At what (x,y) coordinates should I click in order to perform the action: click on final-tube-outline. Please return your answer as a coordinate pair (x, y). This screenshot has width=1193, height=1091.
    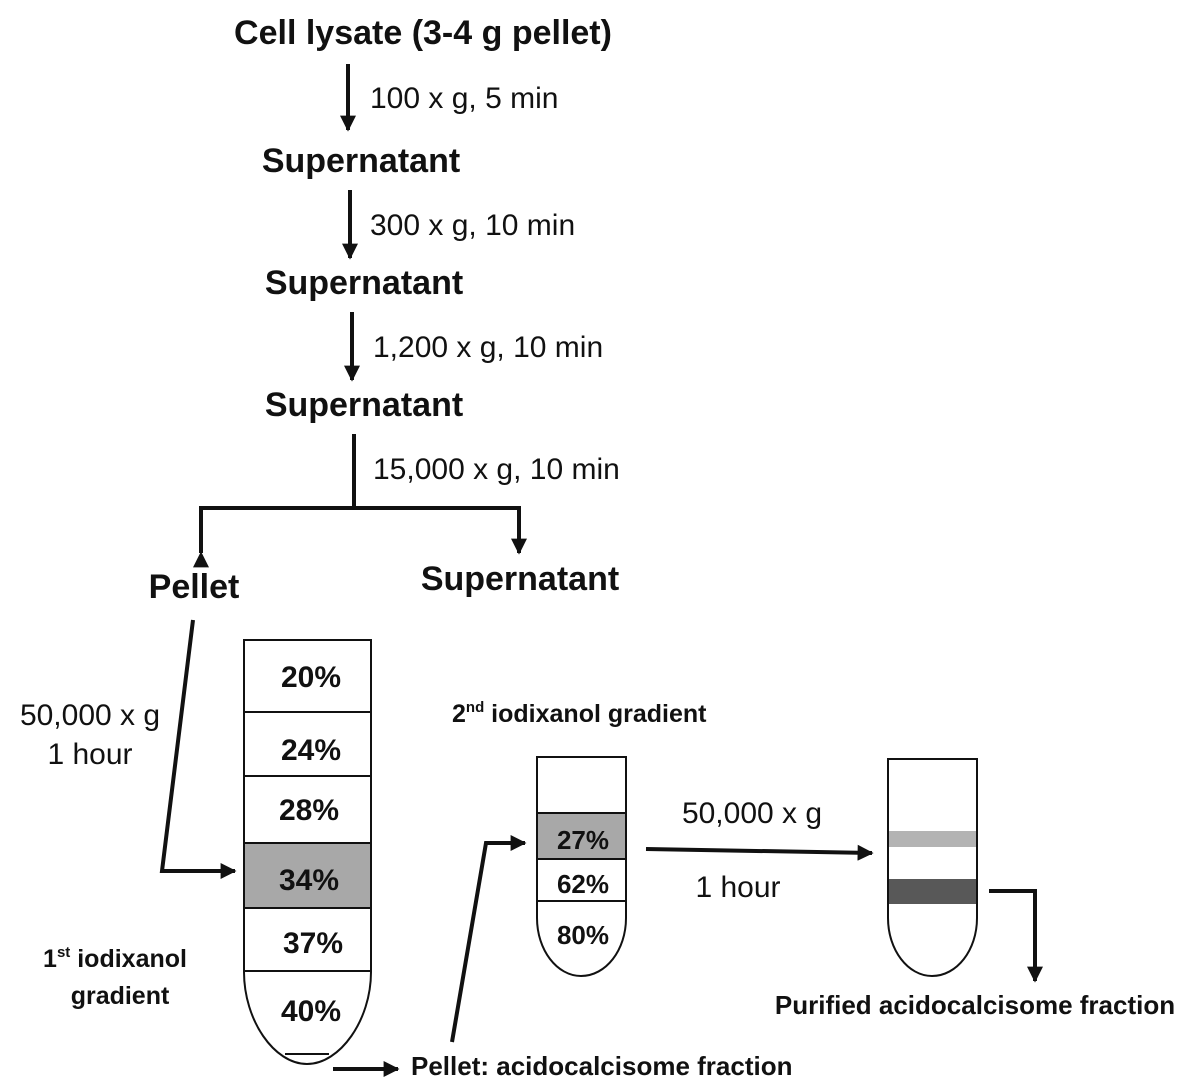
    Looking at the image, I should click on (932, 868).